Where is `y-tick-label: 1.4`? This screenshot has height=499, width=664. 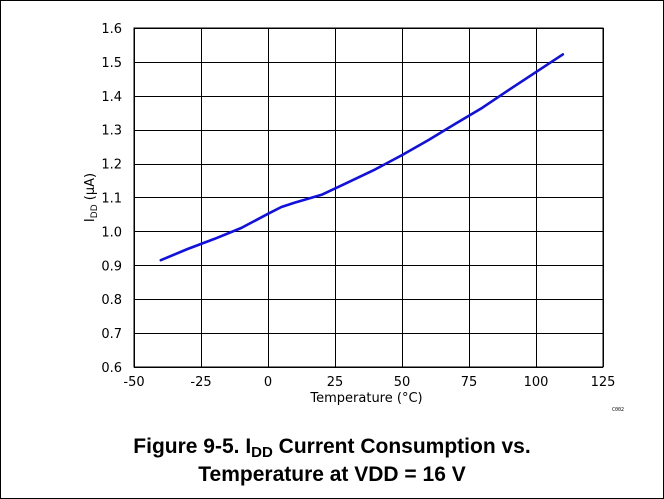
y-tick-label: 1.4 is located at coordinates (111, 97).